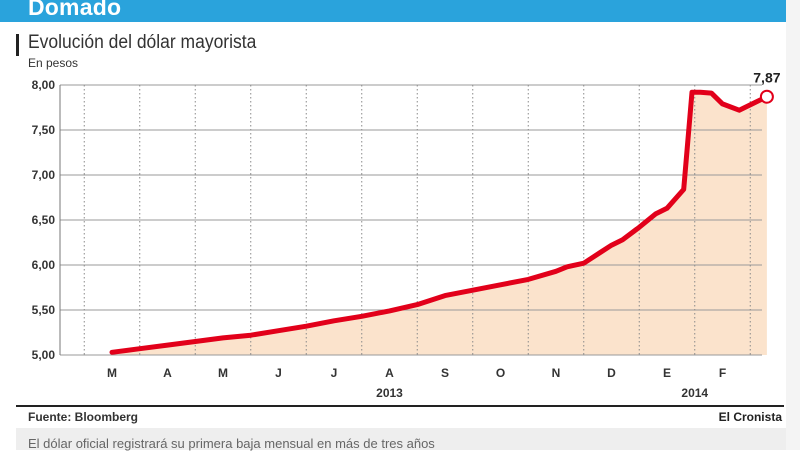  What do you see at coordinates (556, 373) in the screenshot?
I see `x-tick-label: N` at bounding box center [556, 373].